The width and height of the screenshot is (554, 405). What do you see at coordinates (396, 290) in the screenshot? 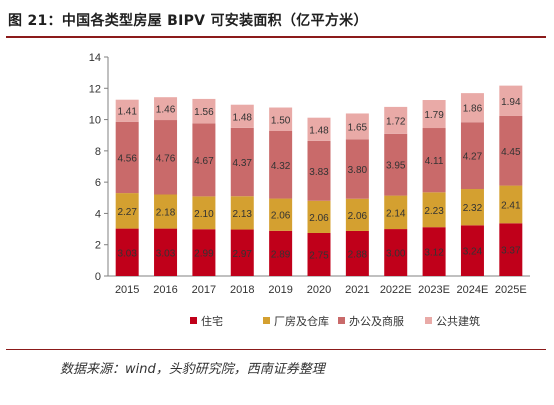
I see `x-tick-label: 2022E` at bounding box center [396, 290].